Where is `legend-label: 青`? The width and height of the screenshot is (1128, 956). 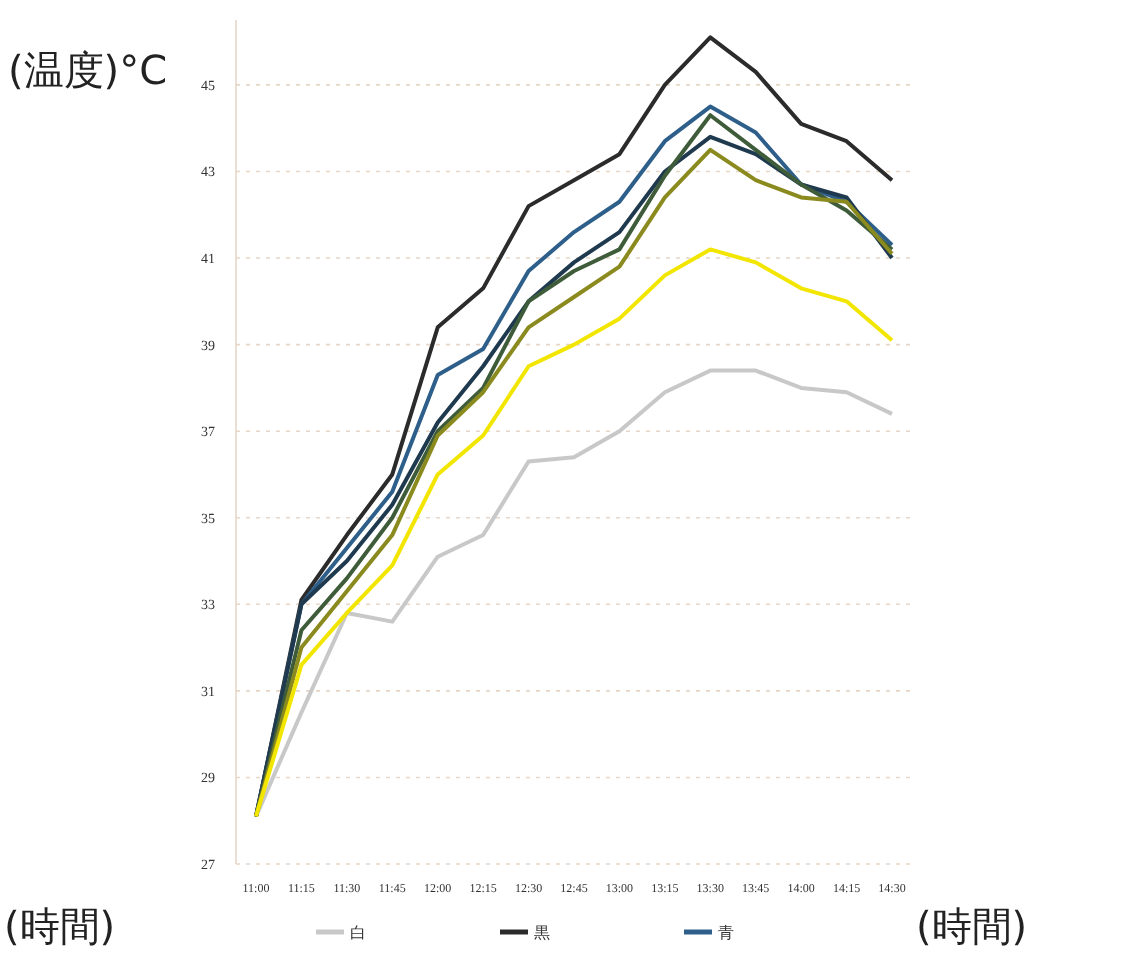 legend-label: 青 is located at coordinates (726, 933).